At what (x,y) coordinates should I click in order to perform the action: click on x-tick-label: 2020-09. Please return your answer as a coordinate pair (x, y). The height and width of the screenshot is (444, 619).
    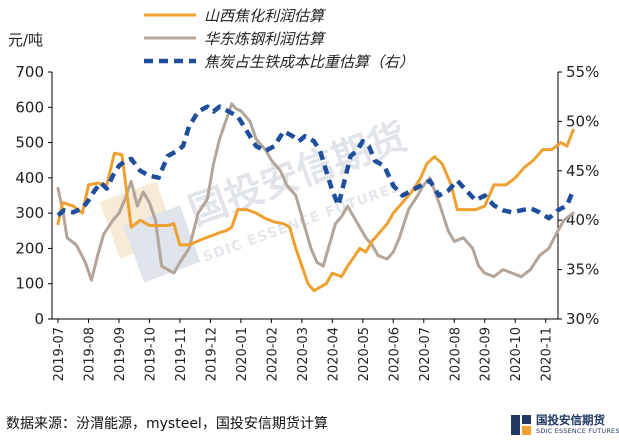
    Looking at the image, I should click on (486, 354).